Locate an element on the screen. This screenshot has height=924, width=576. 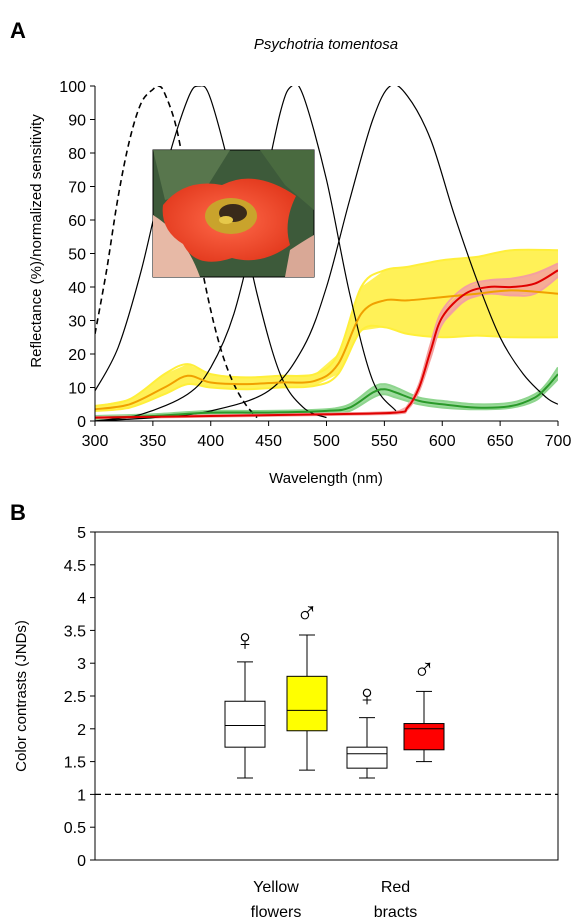
chart-a-xtick-label: 400 is located at coordinates (210, 441).